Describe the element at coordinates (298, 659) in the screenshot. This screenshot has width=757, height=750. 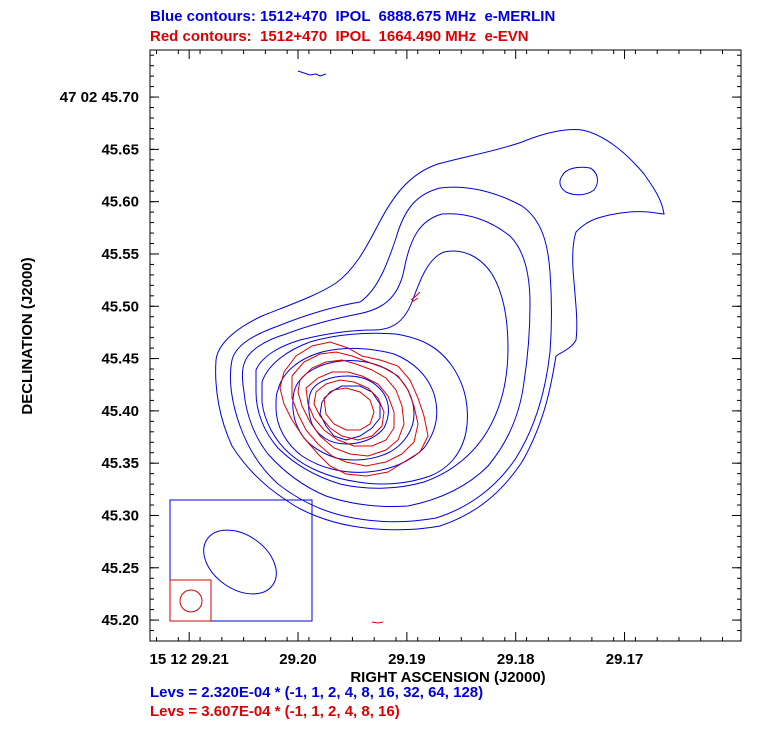
I see `x-tick-label: 29.20` at that location.